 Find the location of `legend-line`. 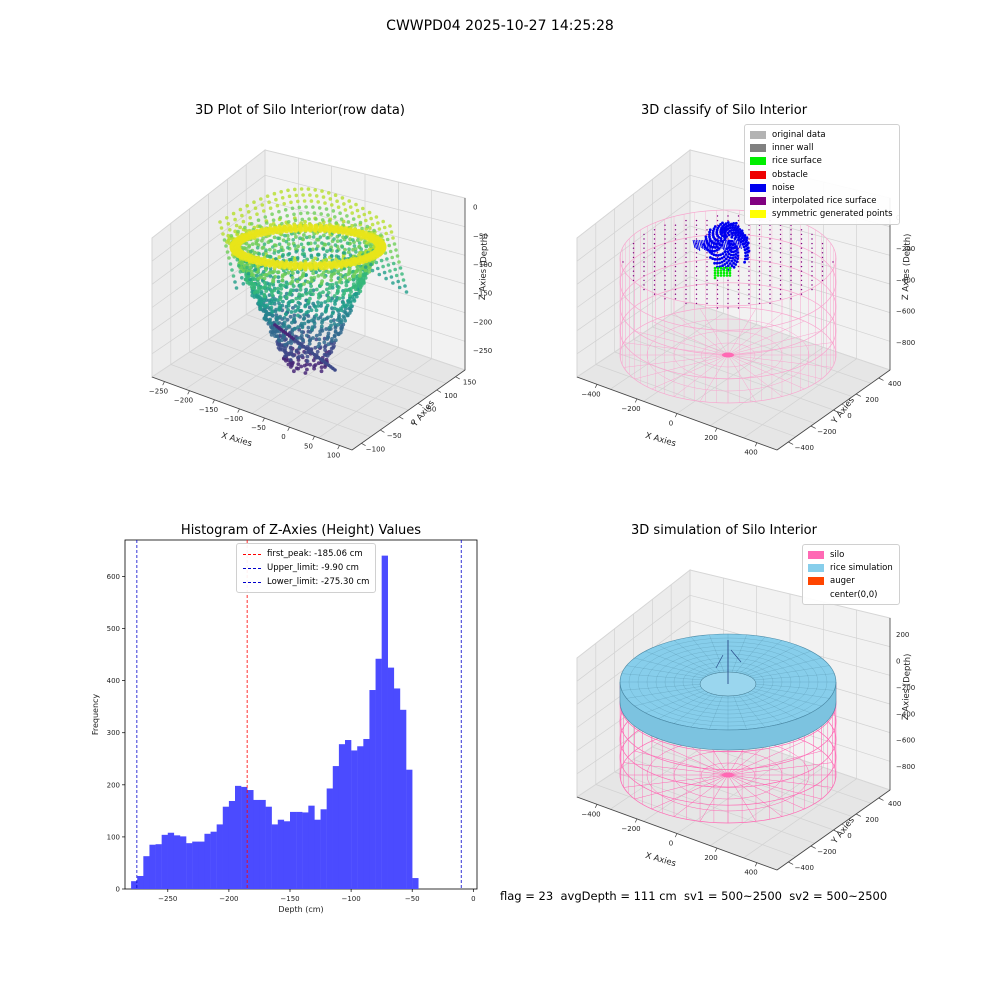

legend-line is located at coordinates (252, 554).